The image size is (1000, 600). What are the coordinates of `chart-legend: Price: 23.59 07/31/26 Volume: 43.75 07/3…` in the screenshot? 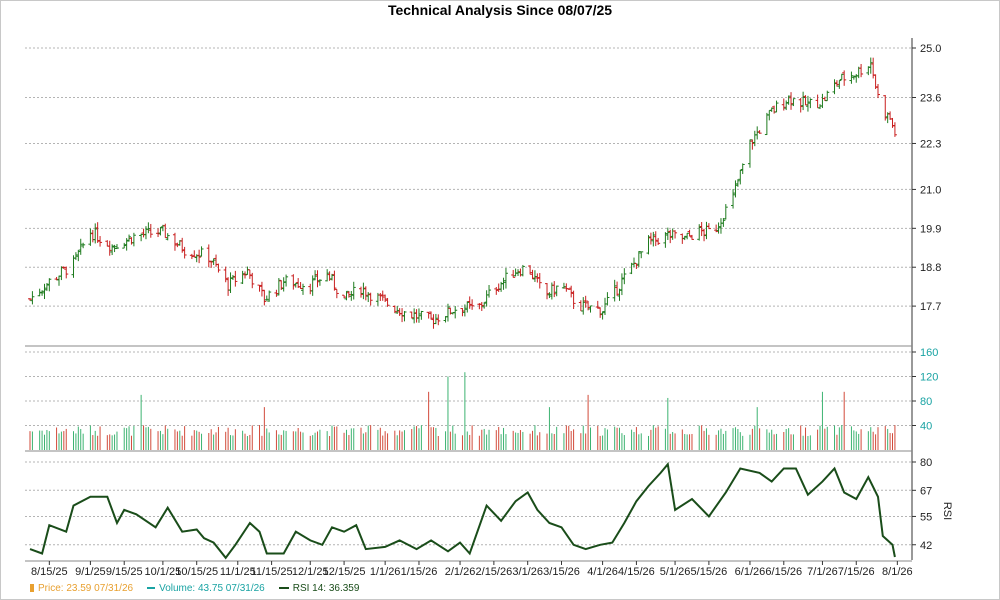 It's located at (201, 588).